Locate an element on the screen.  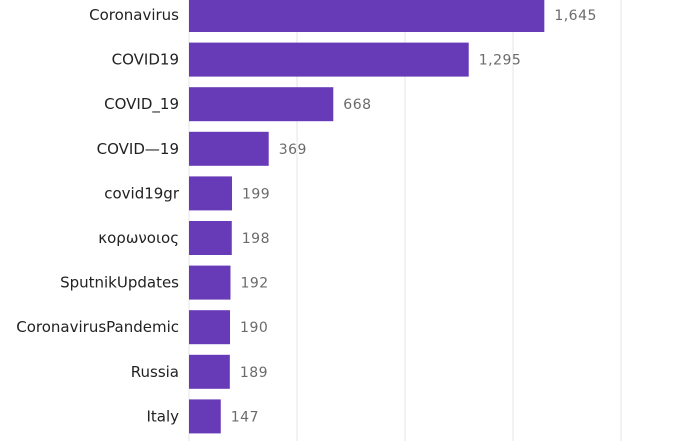
category-label: COVID—19 is located at coordinates (138, 149).